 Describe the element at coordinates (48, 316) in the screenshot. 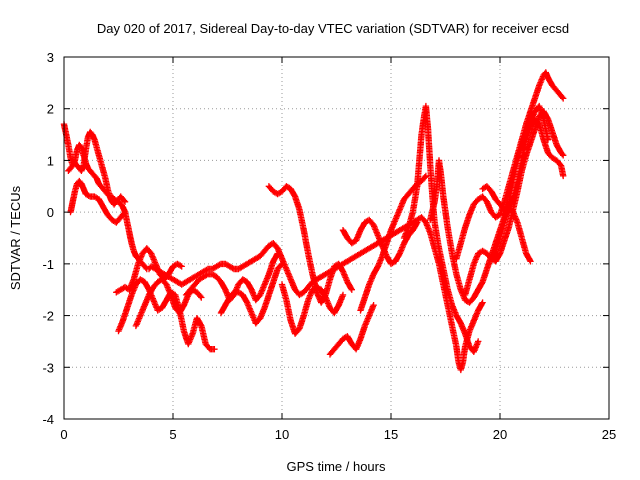

I see `y-tick-label: -2` at that location.